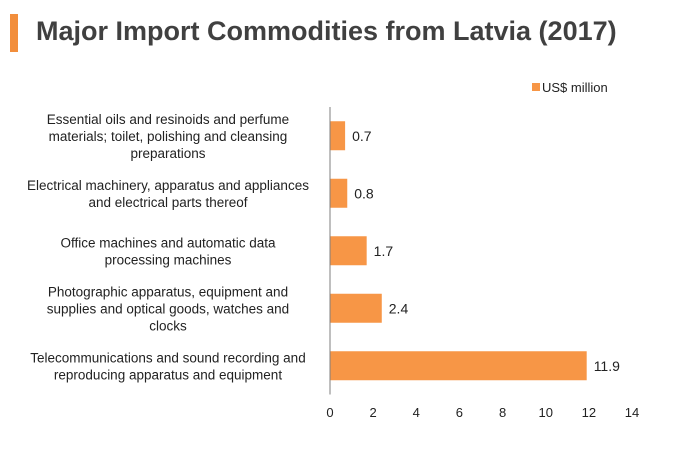  I want to click on x-tick-label: 0, so click(329, 412).